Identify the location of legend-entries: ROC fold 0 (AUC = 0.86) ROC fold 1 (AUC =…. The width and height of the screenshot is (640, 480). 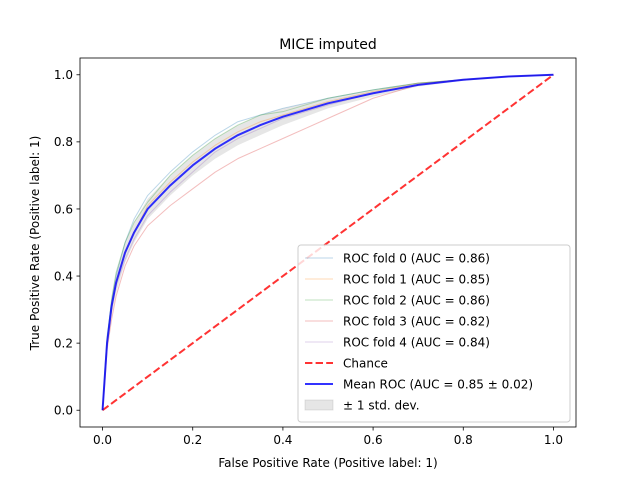
(418, 332).